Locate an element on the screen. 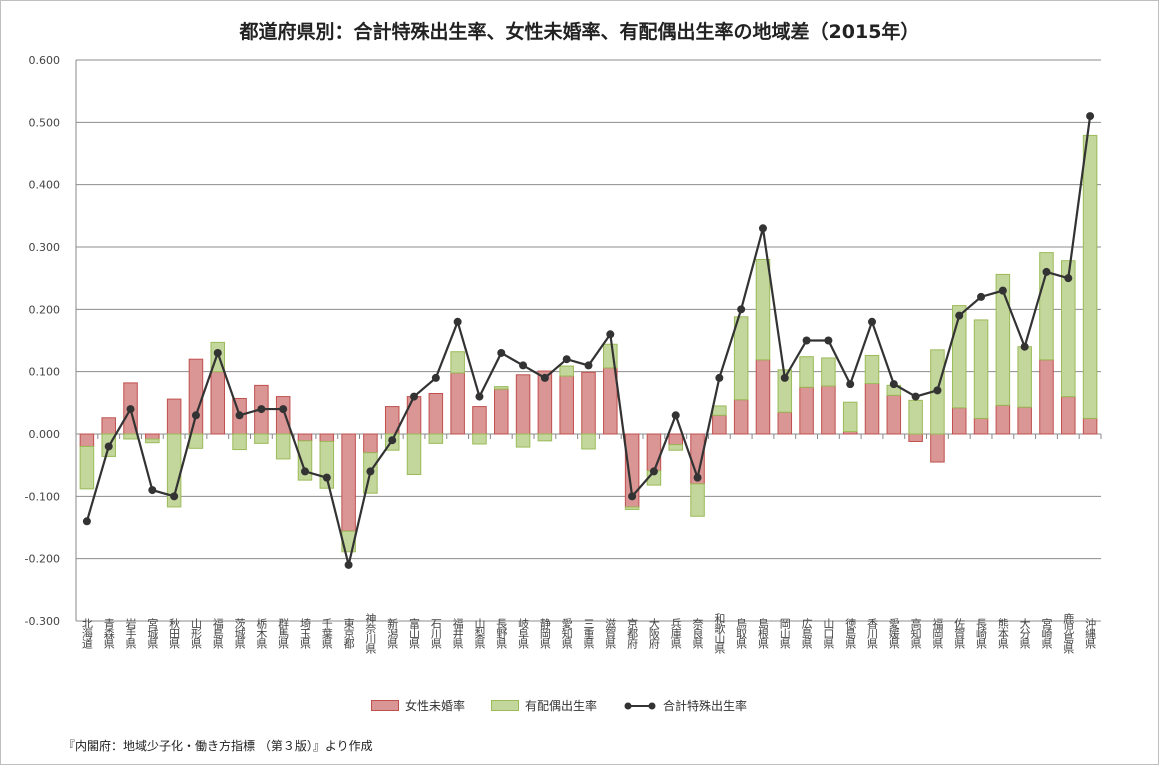 The image size is (1159, 766). x-tick-label: 富山県 is located at coordinates (414, 633).